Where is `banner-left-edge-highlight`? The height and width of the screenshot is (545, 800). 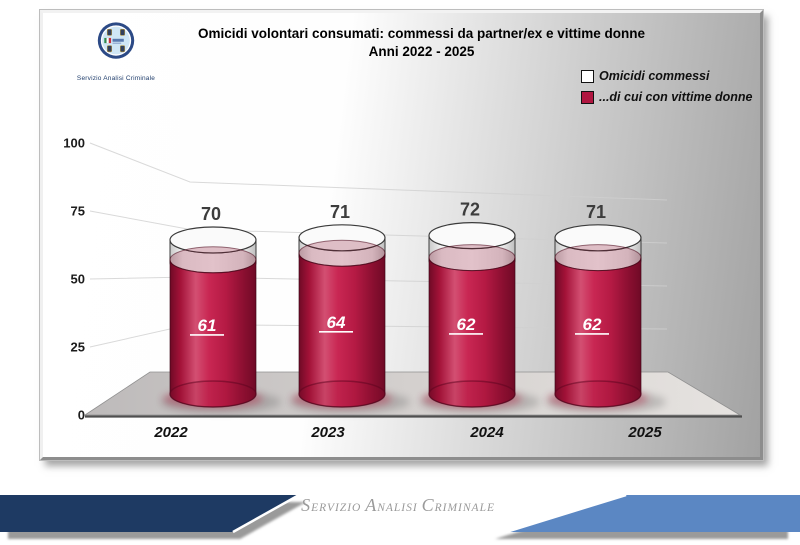
banner-left-edge-highlight is located at coordinates (266, 513).